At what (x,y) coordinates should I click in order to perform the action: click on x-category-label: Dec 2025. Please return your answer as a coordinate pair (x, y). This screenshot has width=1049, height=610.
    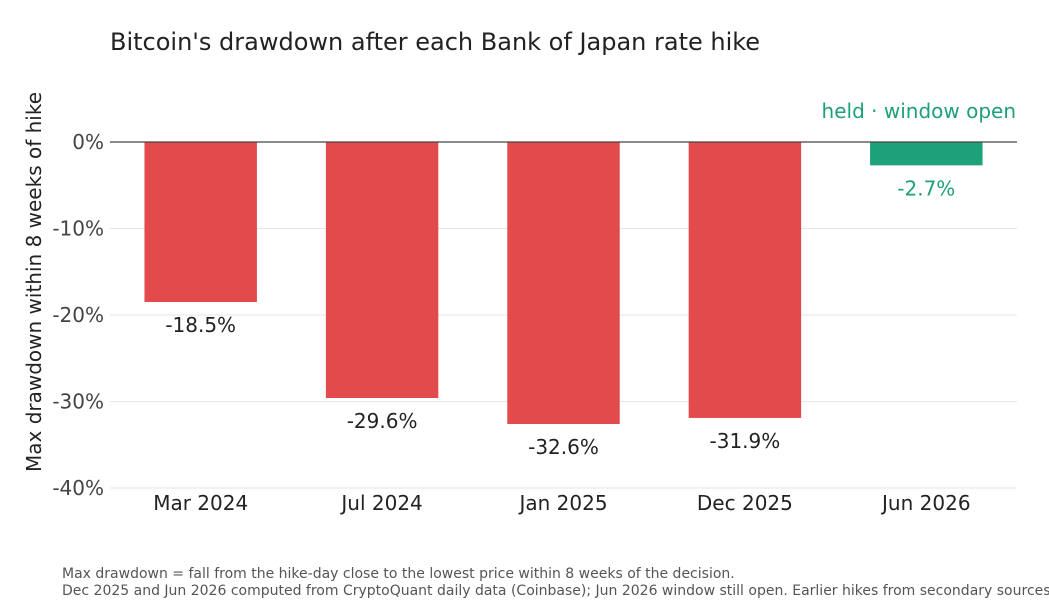
    Looking at the image, I should click on (745, 503).